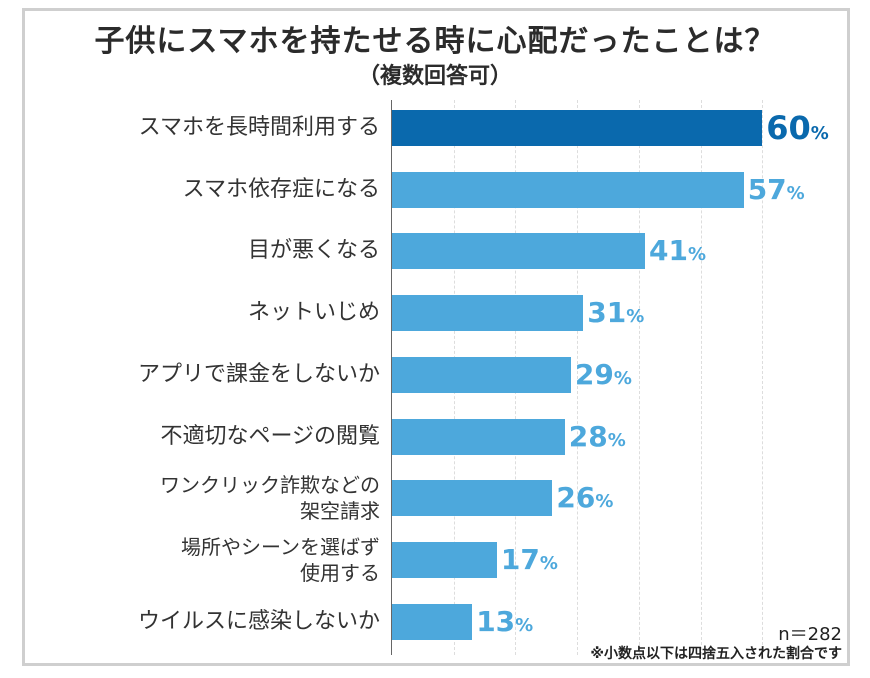 Image resolution: width=870 pixels, height=678 pixels. What do you see at coordinates (270, 498) in the screenshot?
I see `category-label: ワンクリック詐欺などの 架空請求` at bounding box center [270, 498].